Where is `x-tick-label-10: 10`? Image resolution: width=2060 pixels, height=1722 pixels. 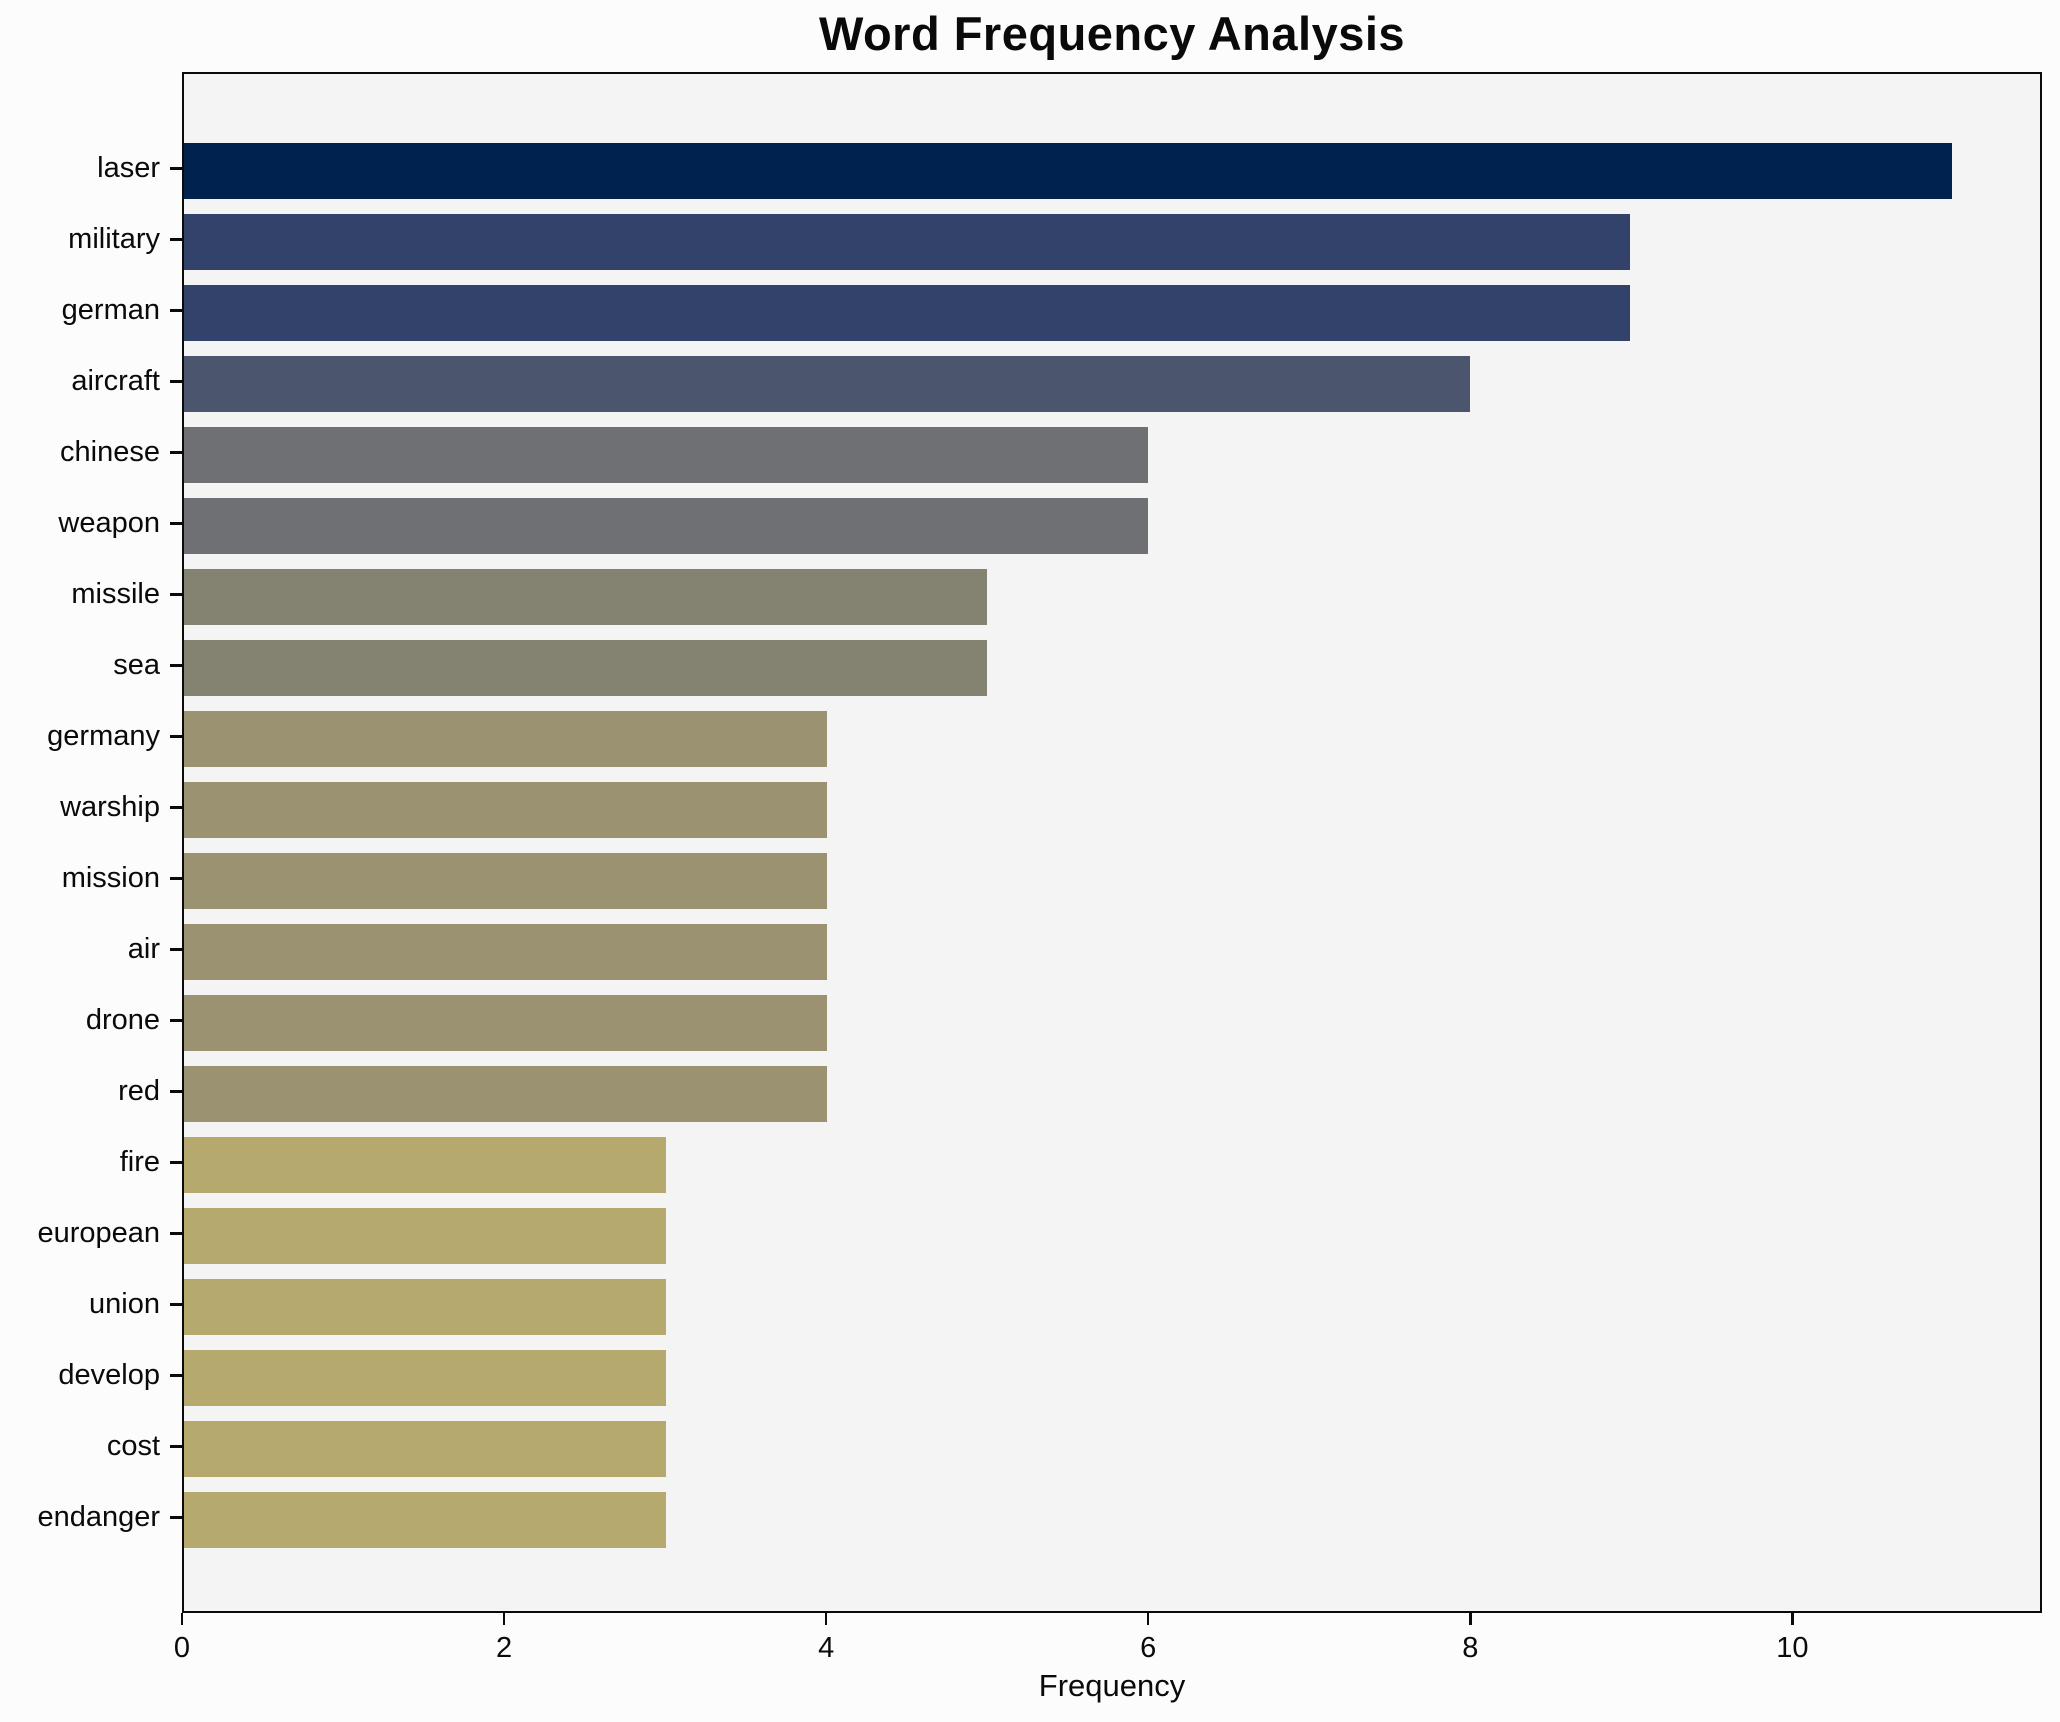
x-tick-label-10: 10 is located at coordinates (1792, 1648).